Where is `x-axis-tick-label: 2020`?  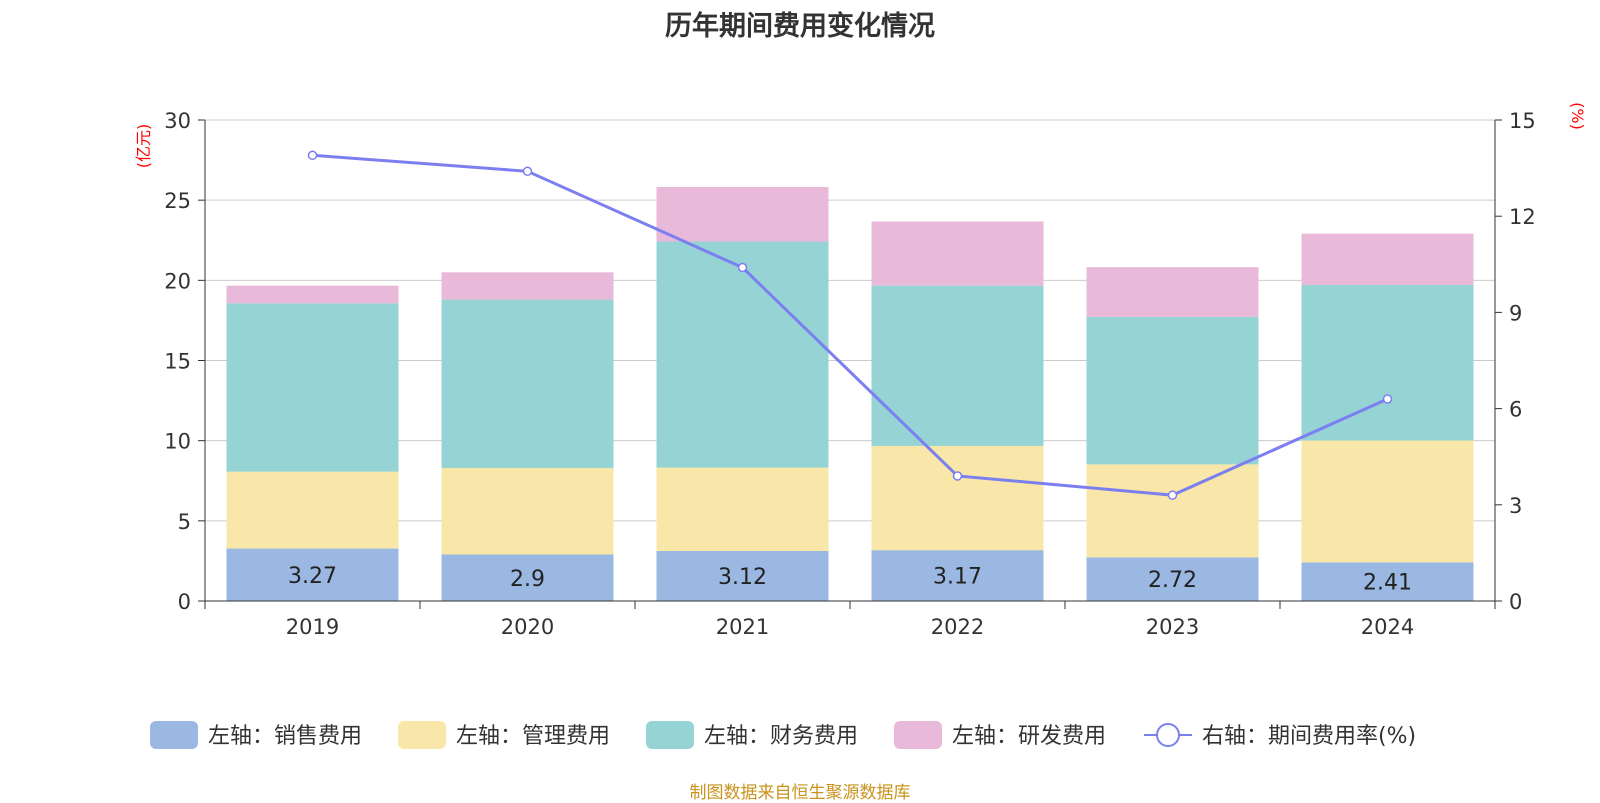 x-axis-tick-label: 2020 is located at coordinates (527, 627).